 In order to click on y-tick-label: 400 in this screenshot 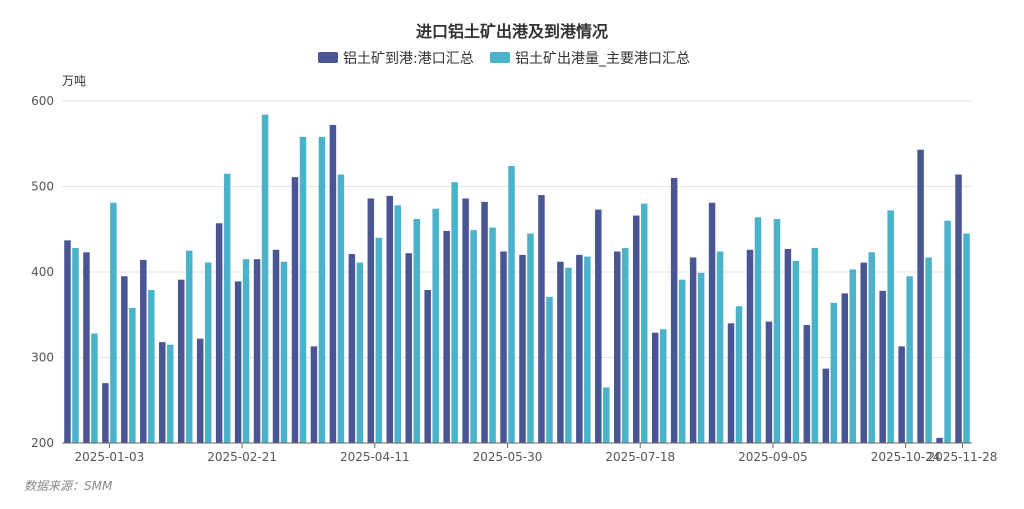, I will do `click(42, 272)`.